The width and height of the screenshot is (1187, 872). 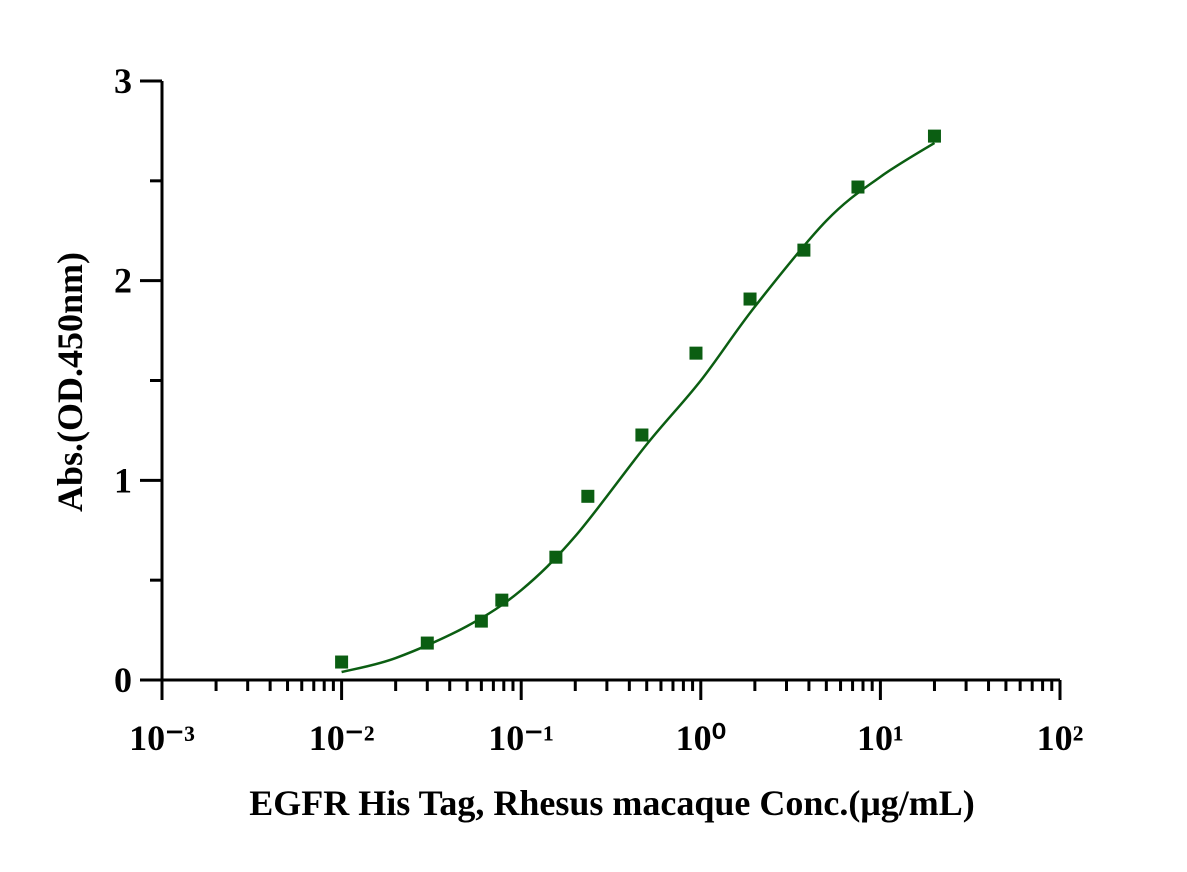 I want to click on y-axis-label: Abs.(OD.450nm), so click(x=70, y=382).